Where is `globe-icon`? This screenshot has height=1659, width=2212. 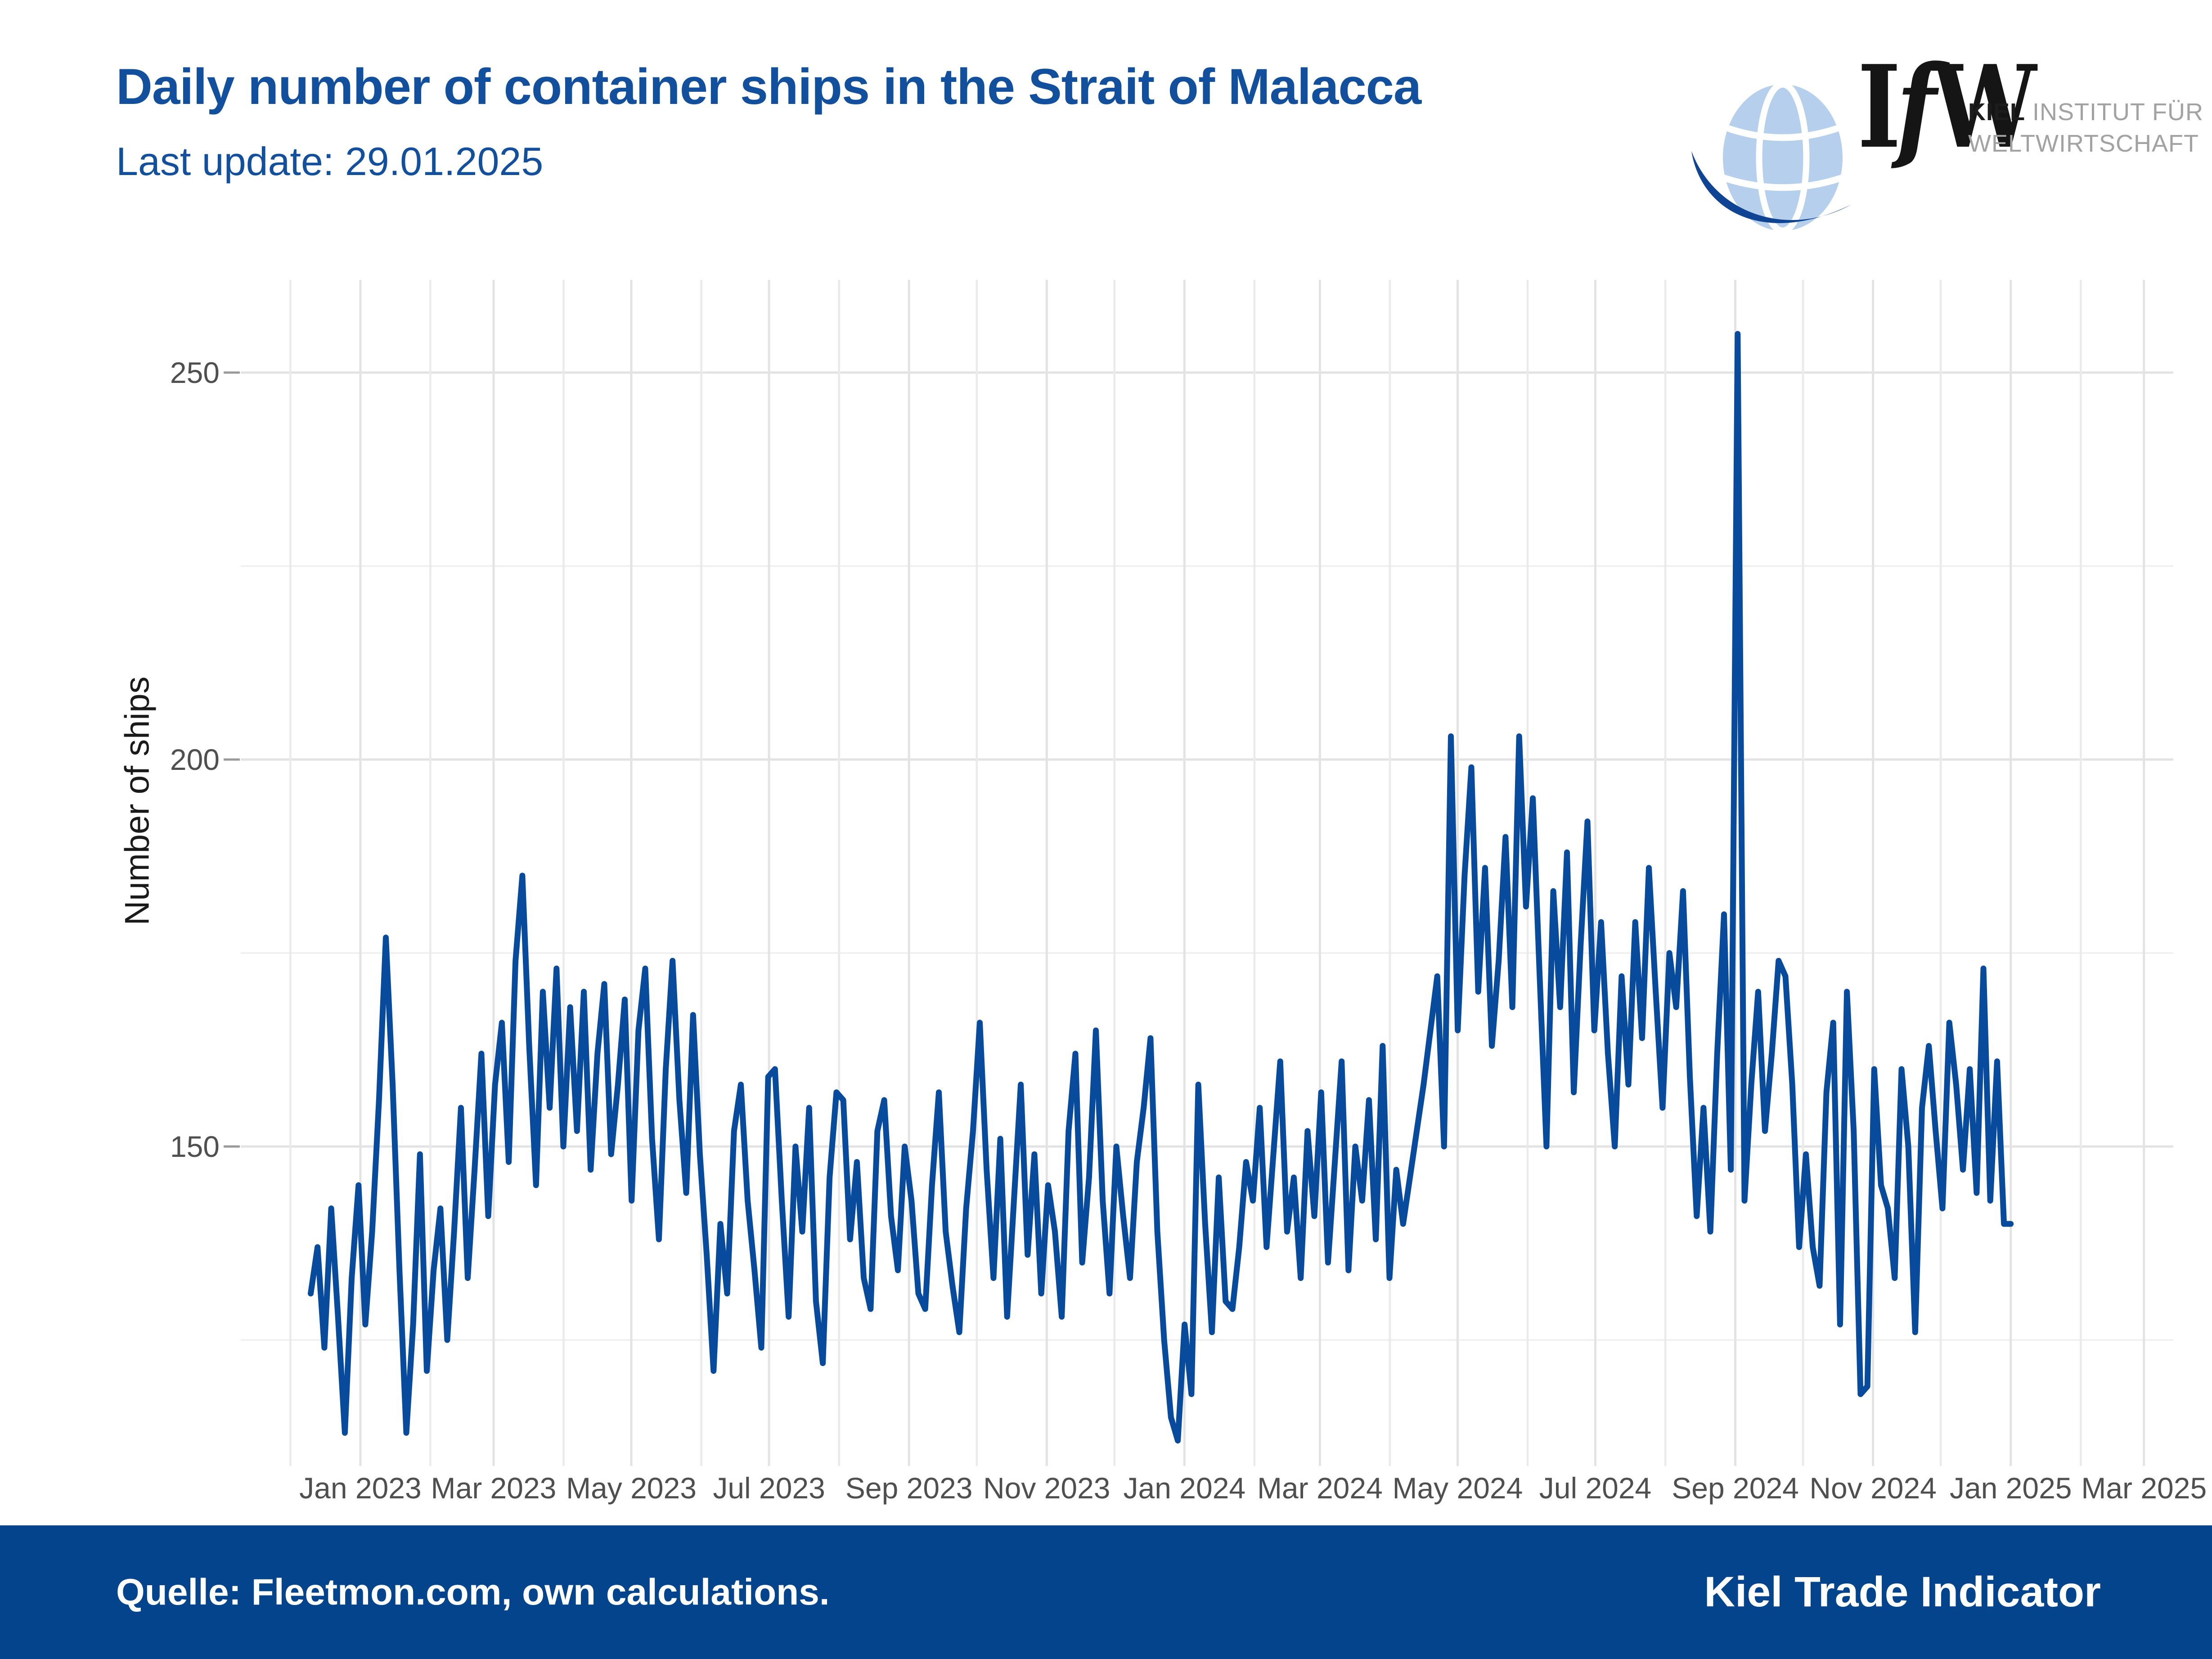 globe-icon is located at coordinates (1771, 157).